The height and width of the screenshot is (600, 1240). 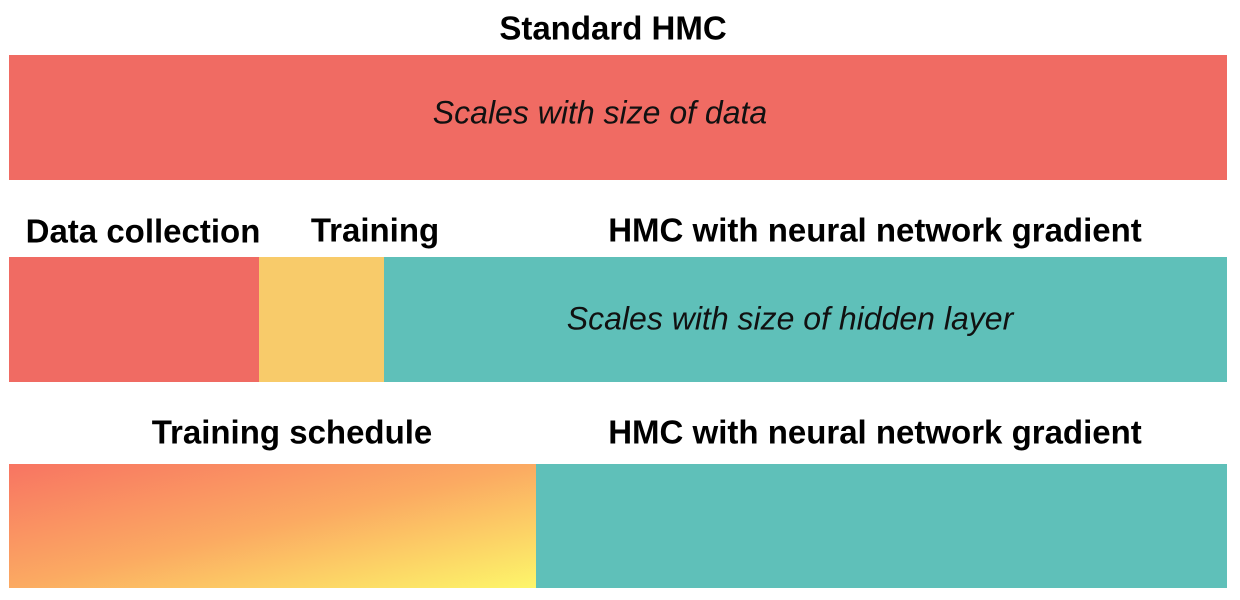 I want to click on stage-label: Data collection, so click(x=143, y=231).